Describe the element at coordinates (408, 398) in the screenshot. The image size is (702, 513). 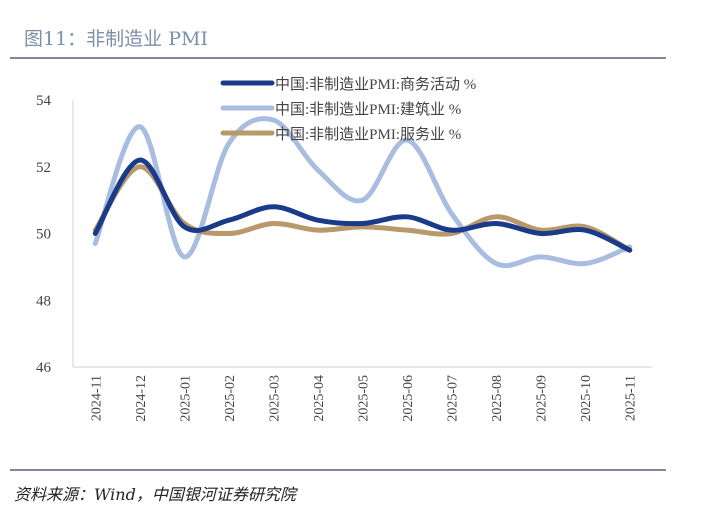
I see `x-tick-label: 2025-06` at that location.